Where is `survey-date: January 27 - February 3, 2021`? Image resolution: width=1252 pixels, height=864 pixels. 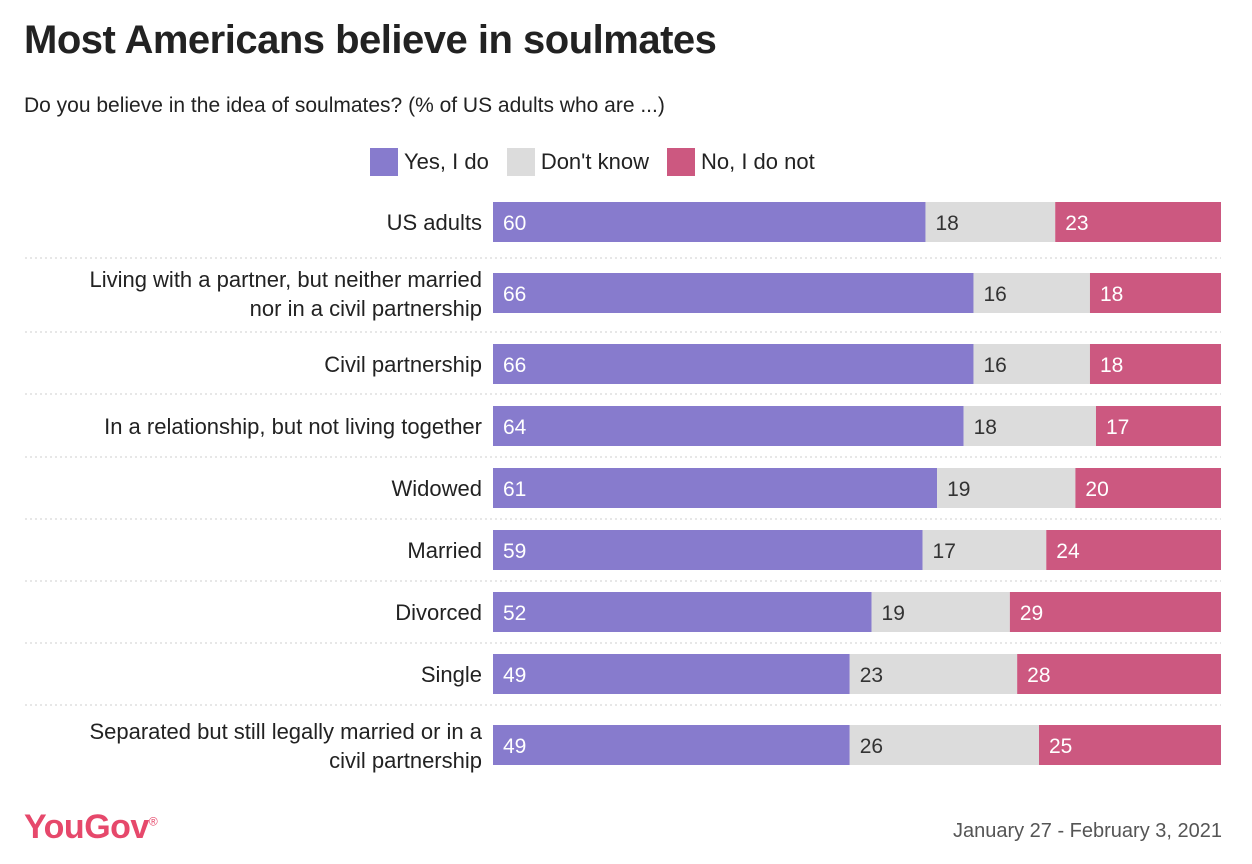 survey-date: January 27 - February 3, 2021 is located at coordinates (1087, 831).